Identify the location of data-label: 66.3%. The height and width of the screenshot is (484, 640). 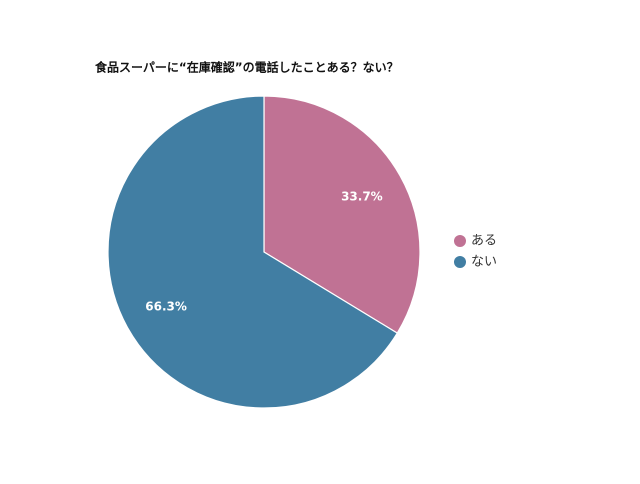
(166, 307).